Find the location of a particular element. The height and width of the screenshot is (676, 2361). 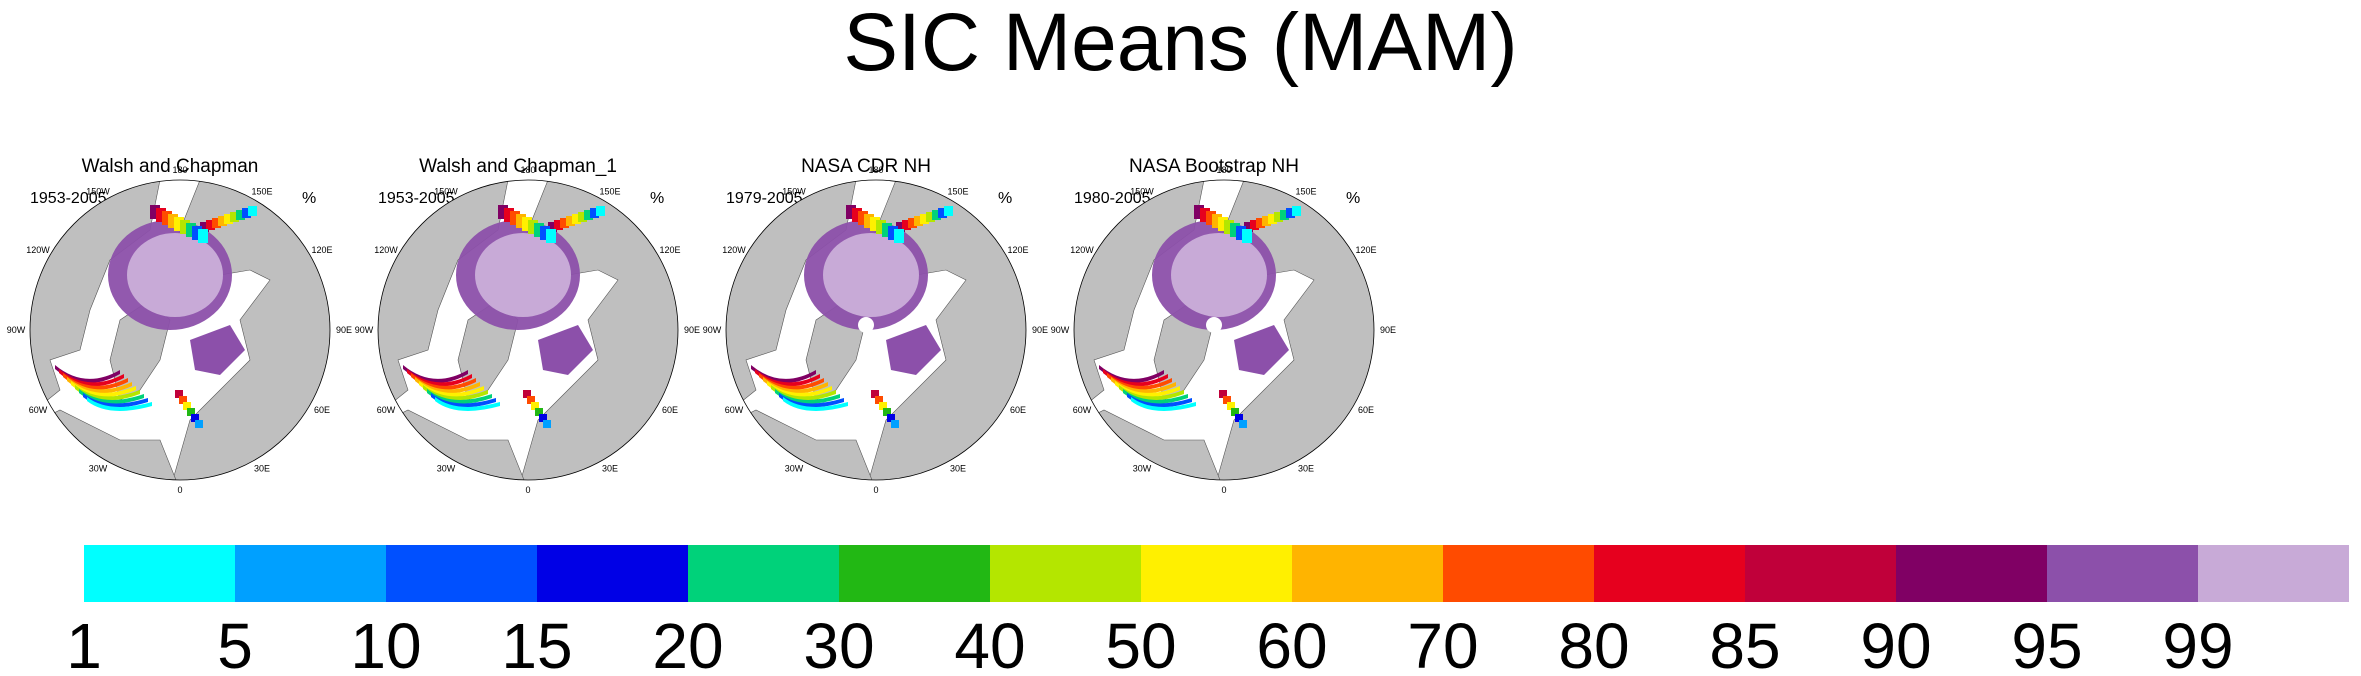

colorbar-tick-label: 40 is located at coordinates (989, 643).